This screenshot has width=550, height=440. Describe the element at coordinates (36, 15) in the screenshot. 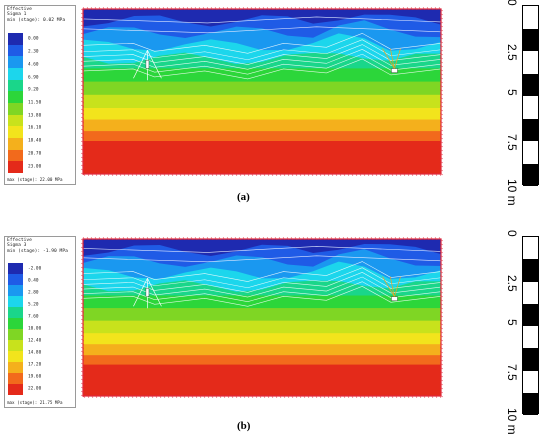

I see `legend-title: Effective Sigma 1 min (stage): 0.02 MPa` at that location.